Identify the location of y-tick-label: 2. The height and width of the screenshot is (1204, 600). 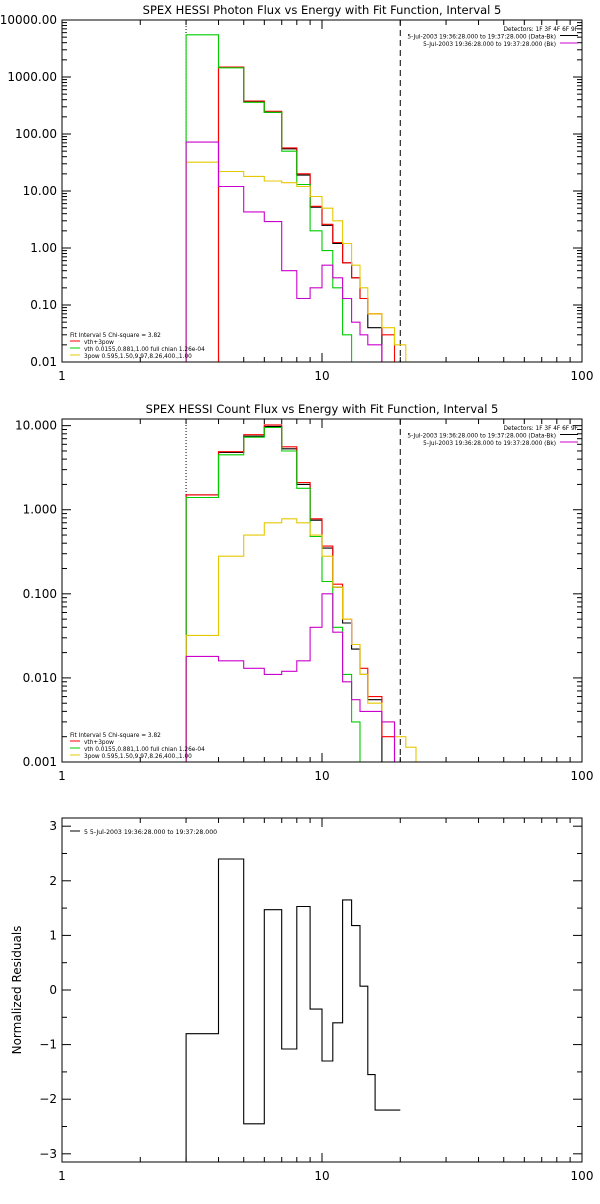
(53, 881).